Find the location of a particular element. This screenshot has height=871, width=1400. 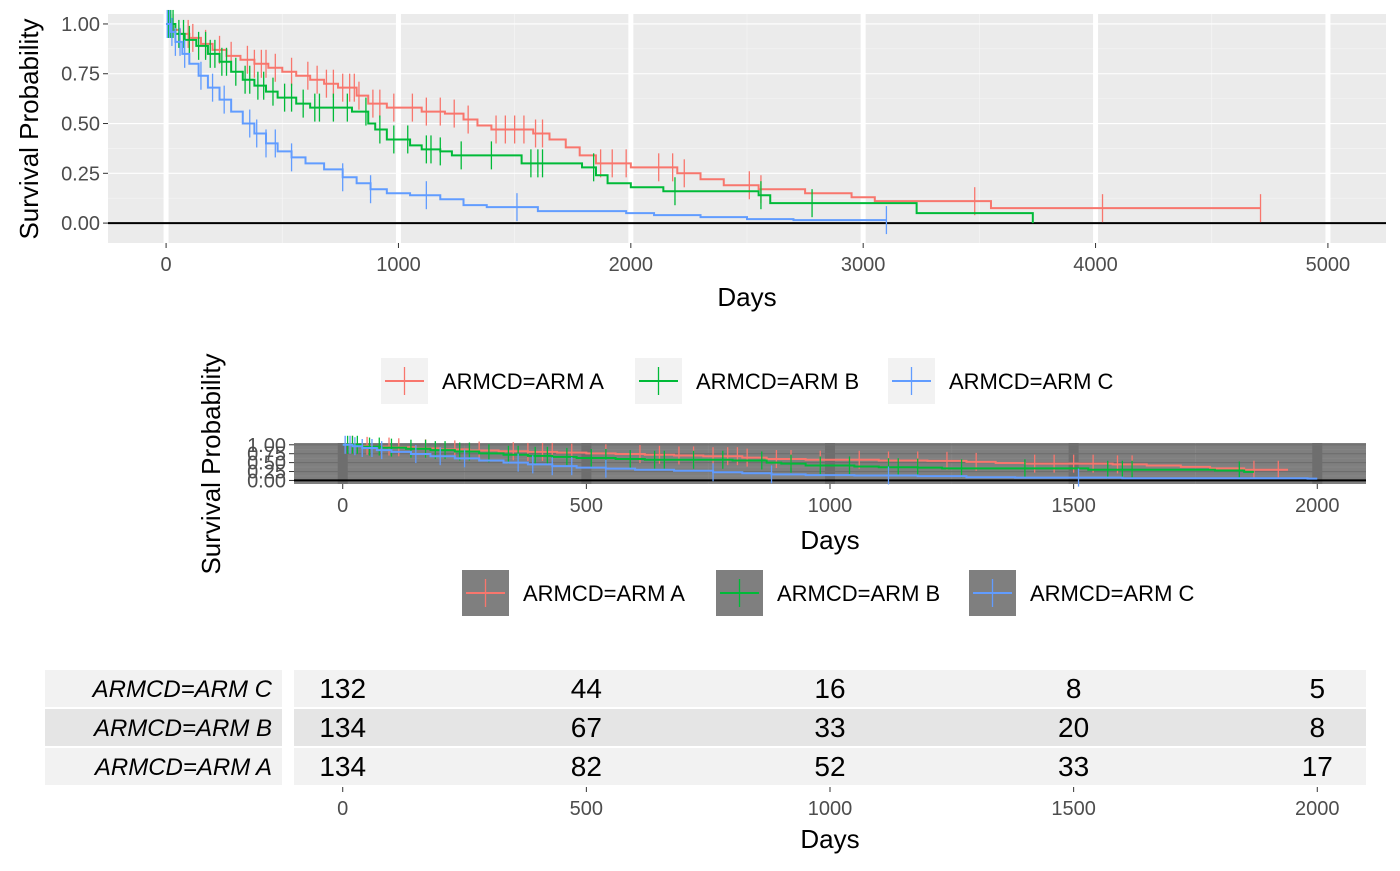

risk-count: 5 is located at coordinates (1317, 688).